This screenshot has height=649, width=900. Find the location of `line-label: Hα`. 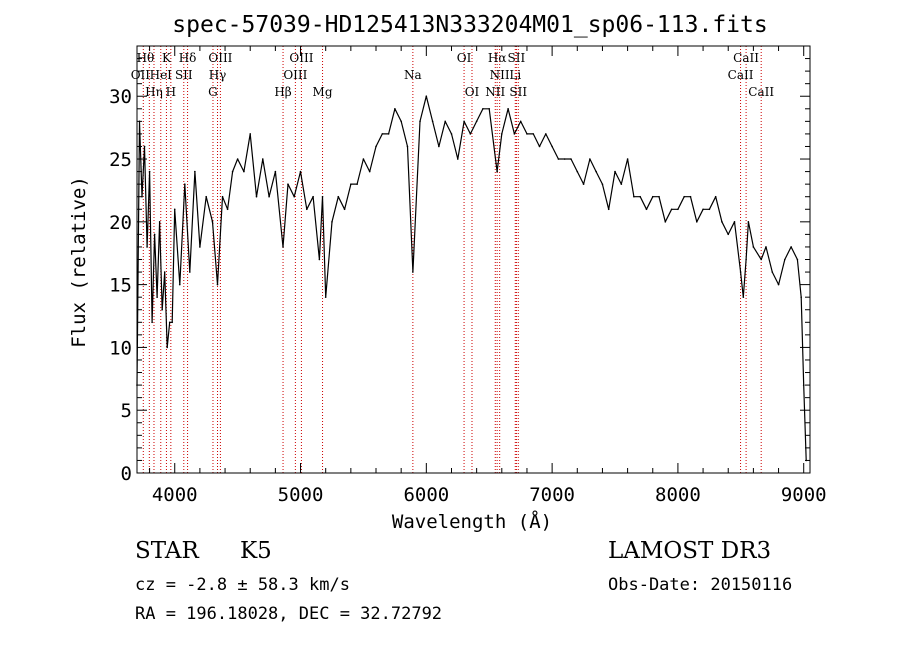

line-label: Hα is located at coordinates (497, 58).